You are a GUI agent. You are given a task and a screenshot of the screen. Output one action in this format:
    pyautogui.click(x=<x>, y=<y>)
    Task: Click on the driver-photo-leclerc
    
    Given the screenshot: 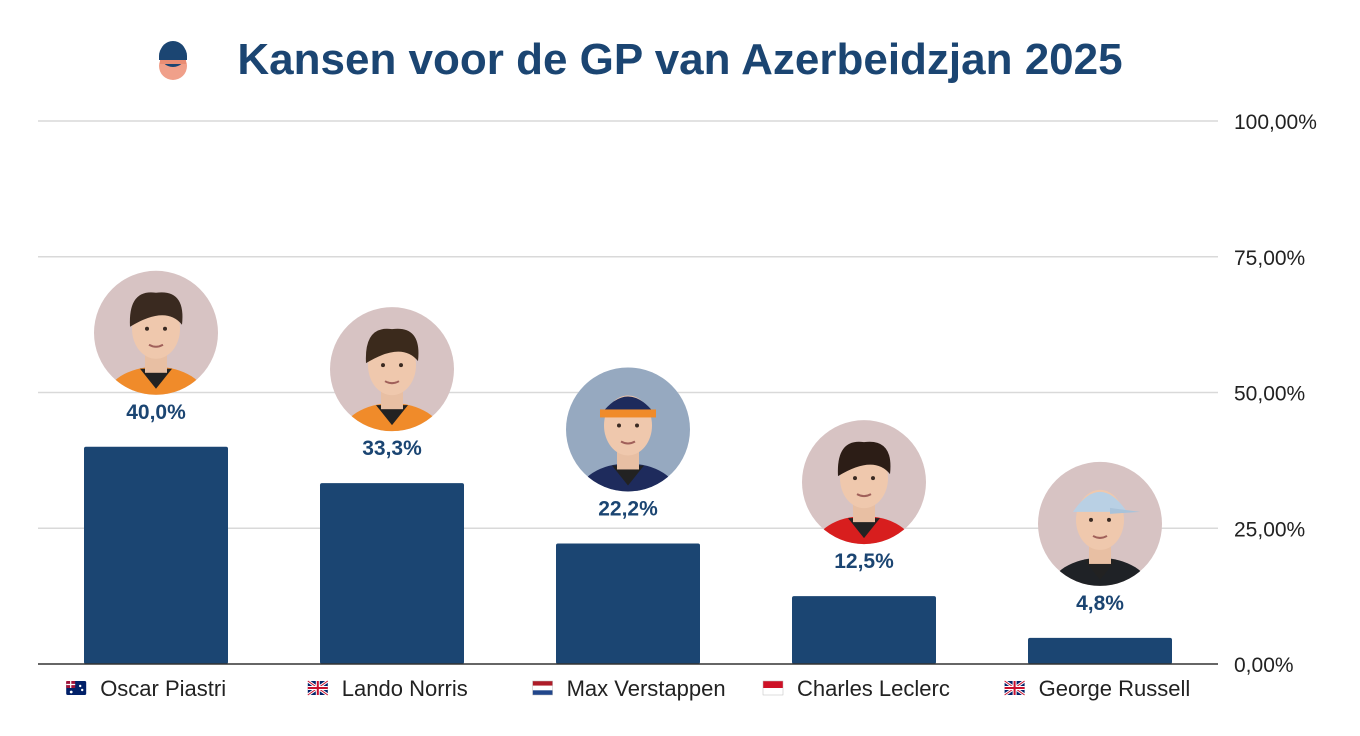 What is the action you would take?
    pyautogui.click(x=864, y=482)
    